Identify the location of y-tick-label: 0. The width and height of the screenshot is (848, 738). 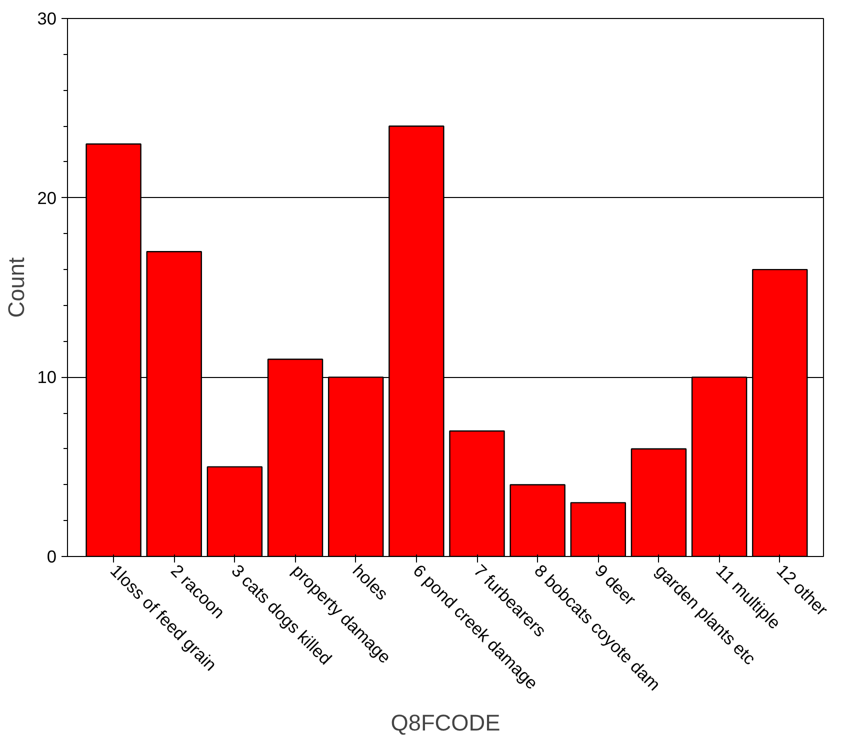
(51, 556).